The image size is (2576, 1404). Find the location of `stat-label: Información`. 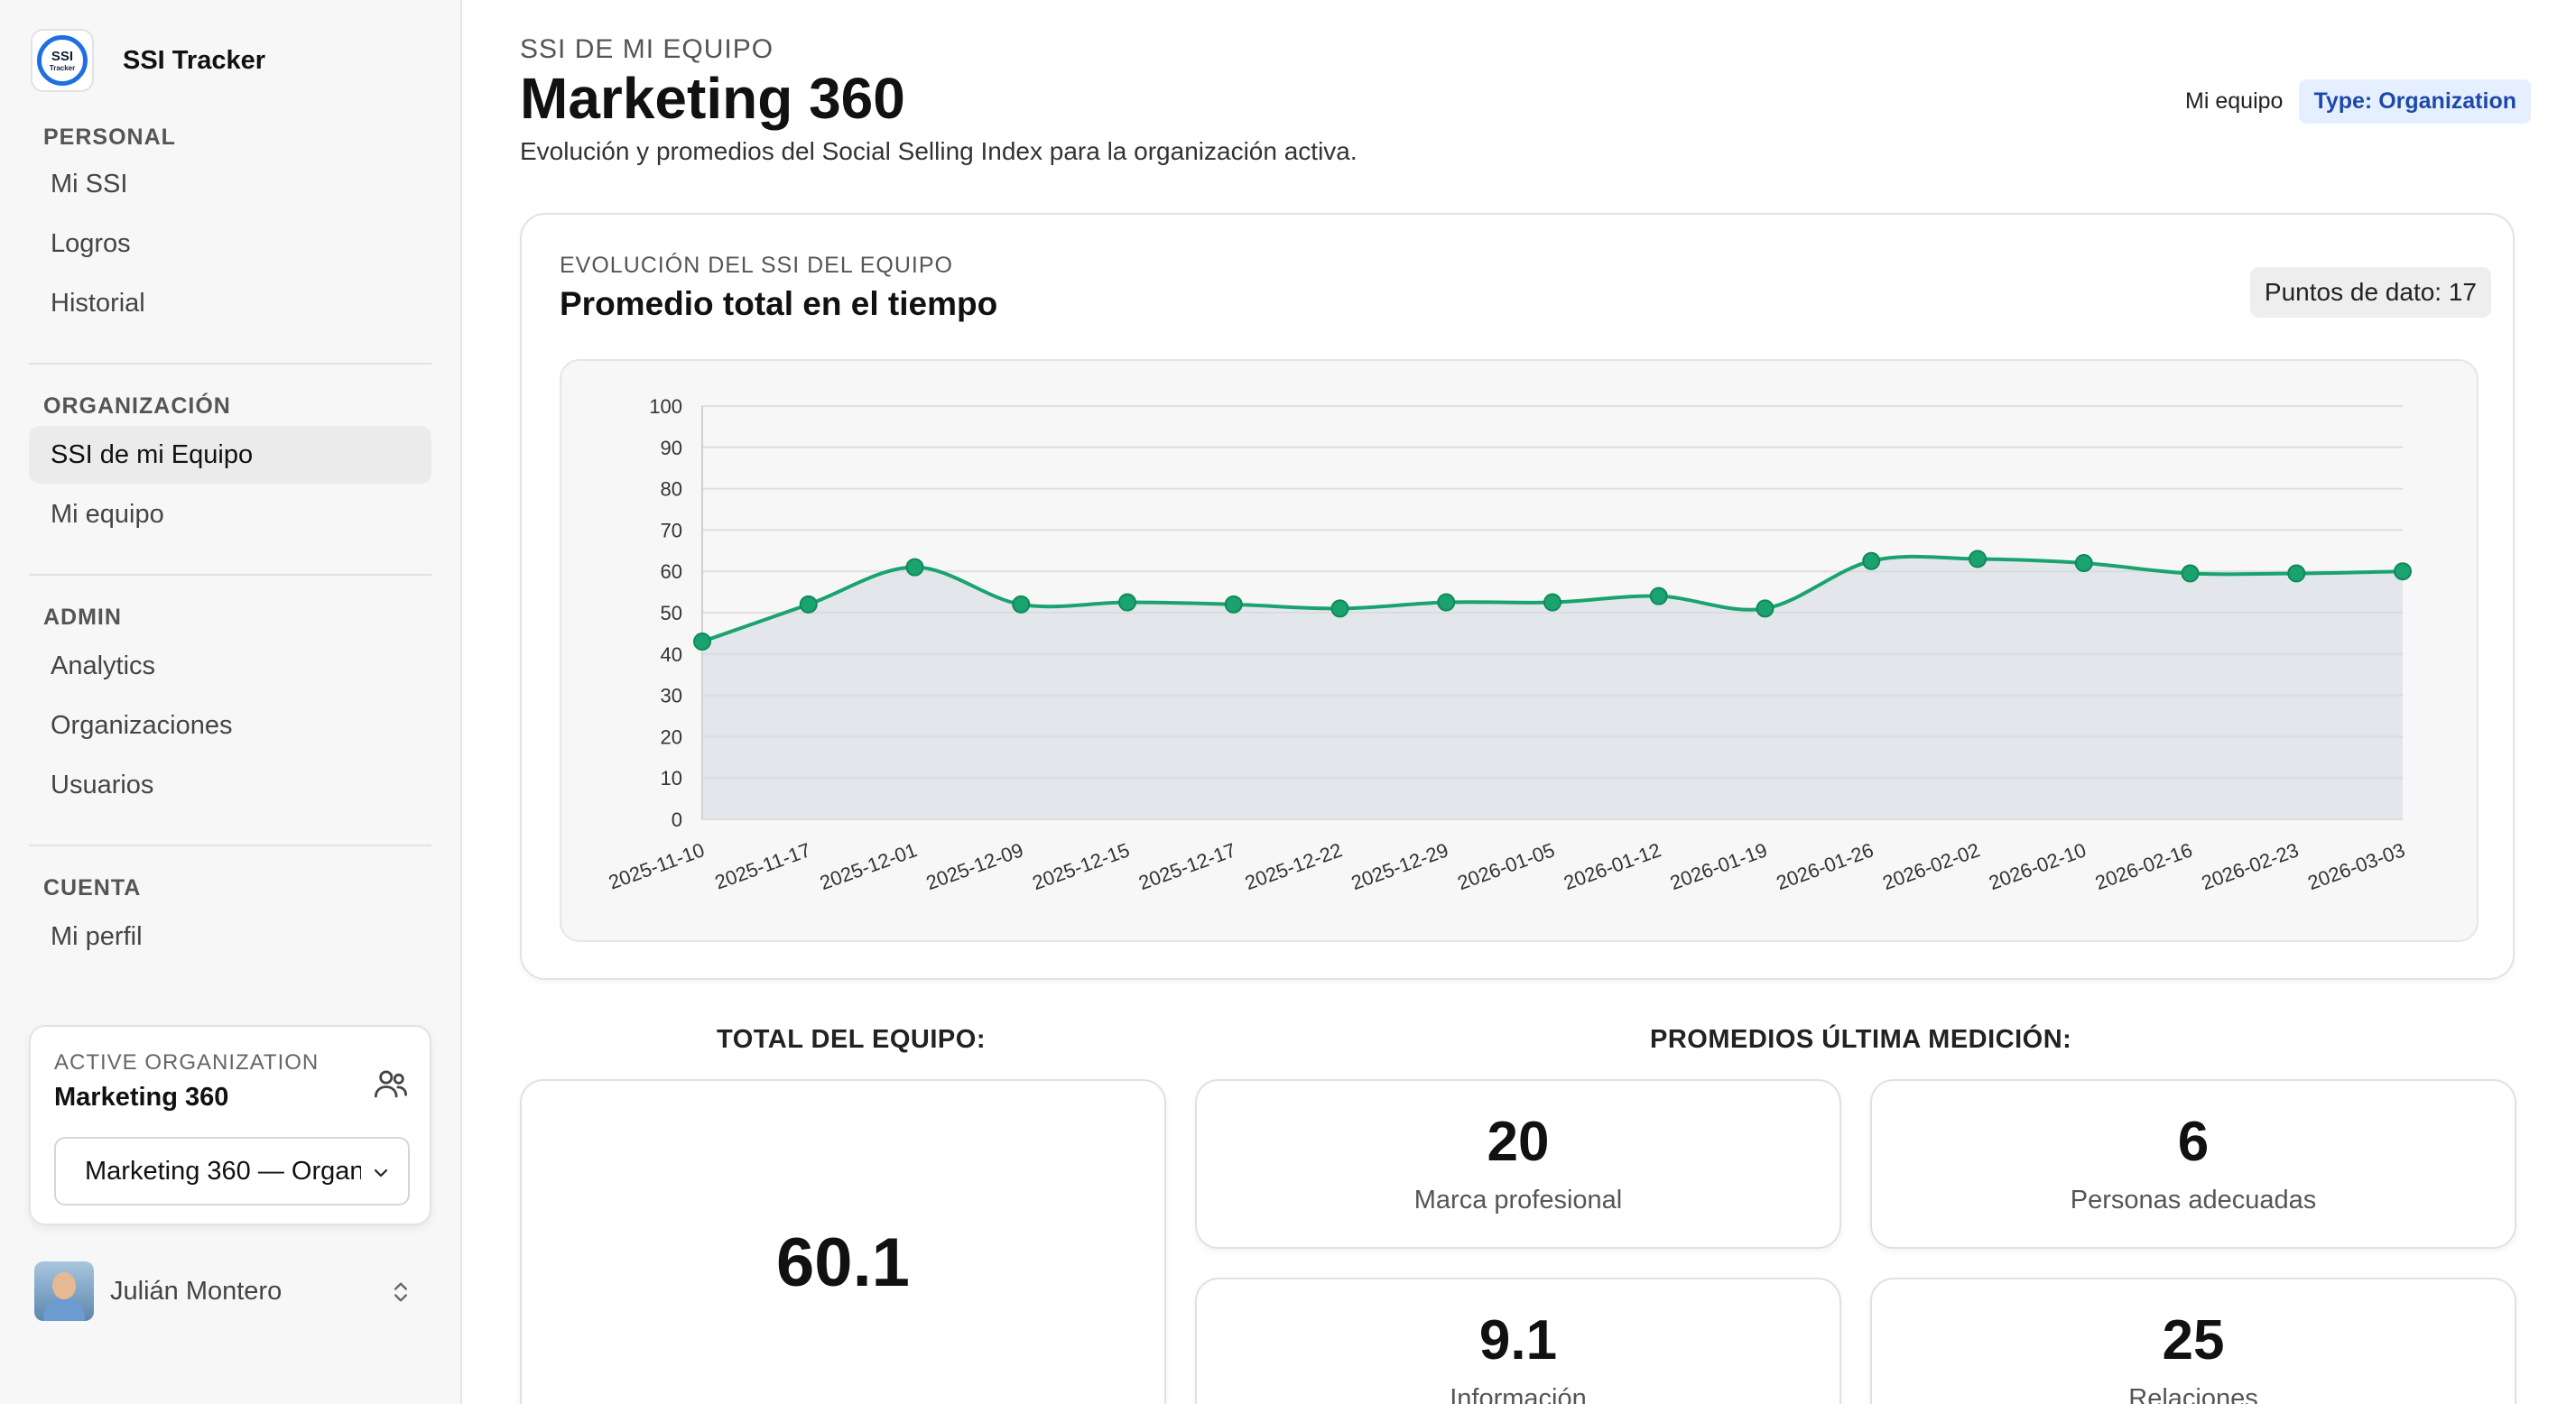

stat-label: Información is located at coordinates (1519, 1394).